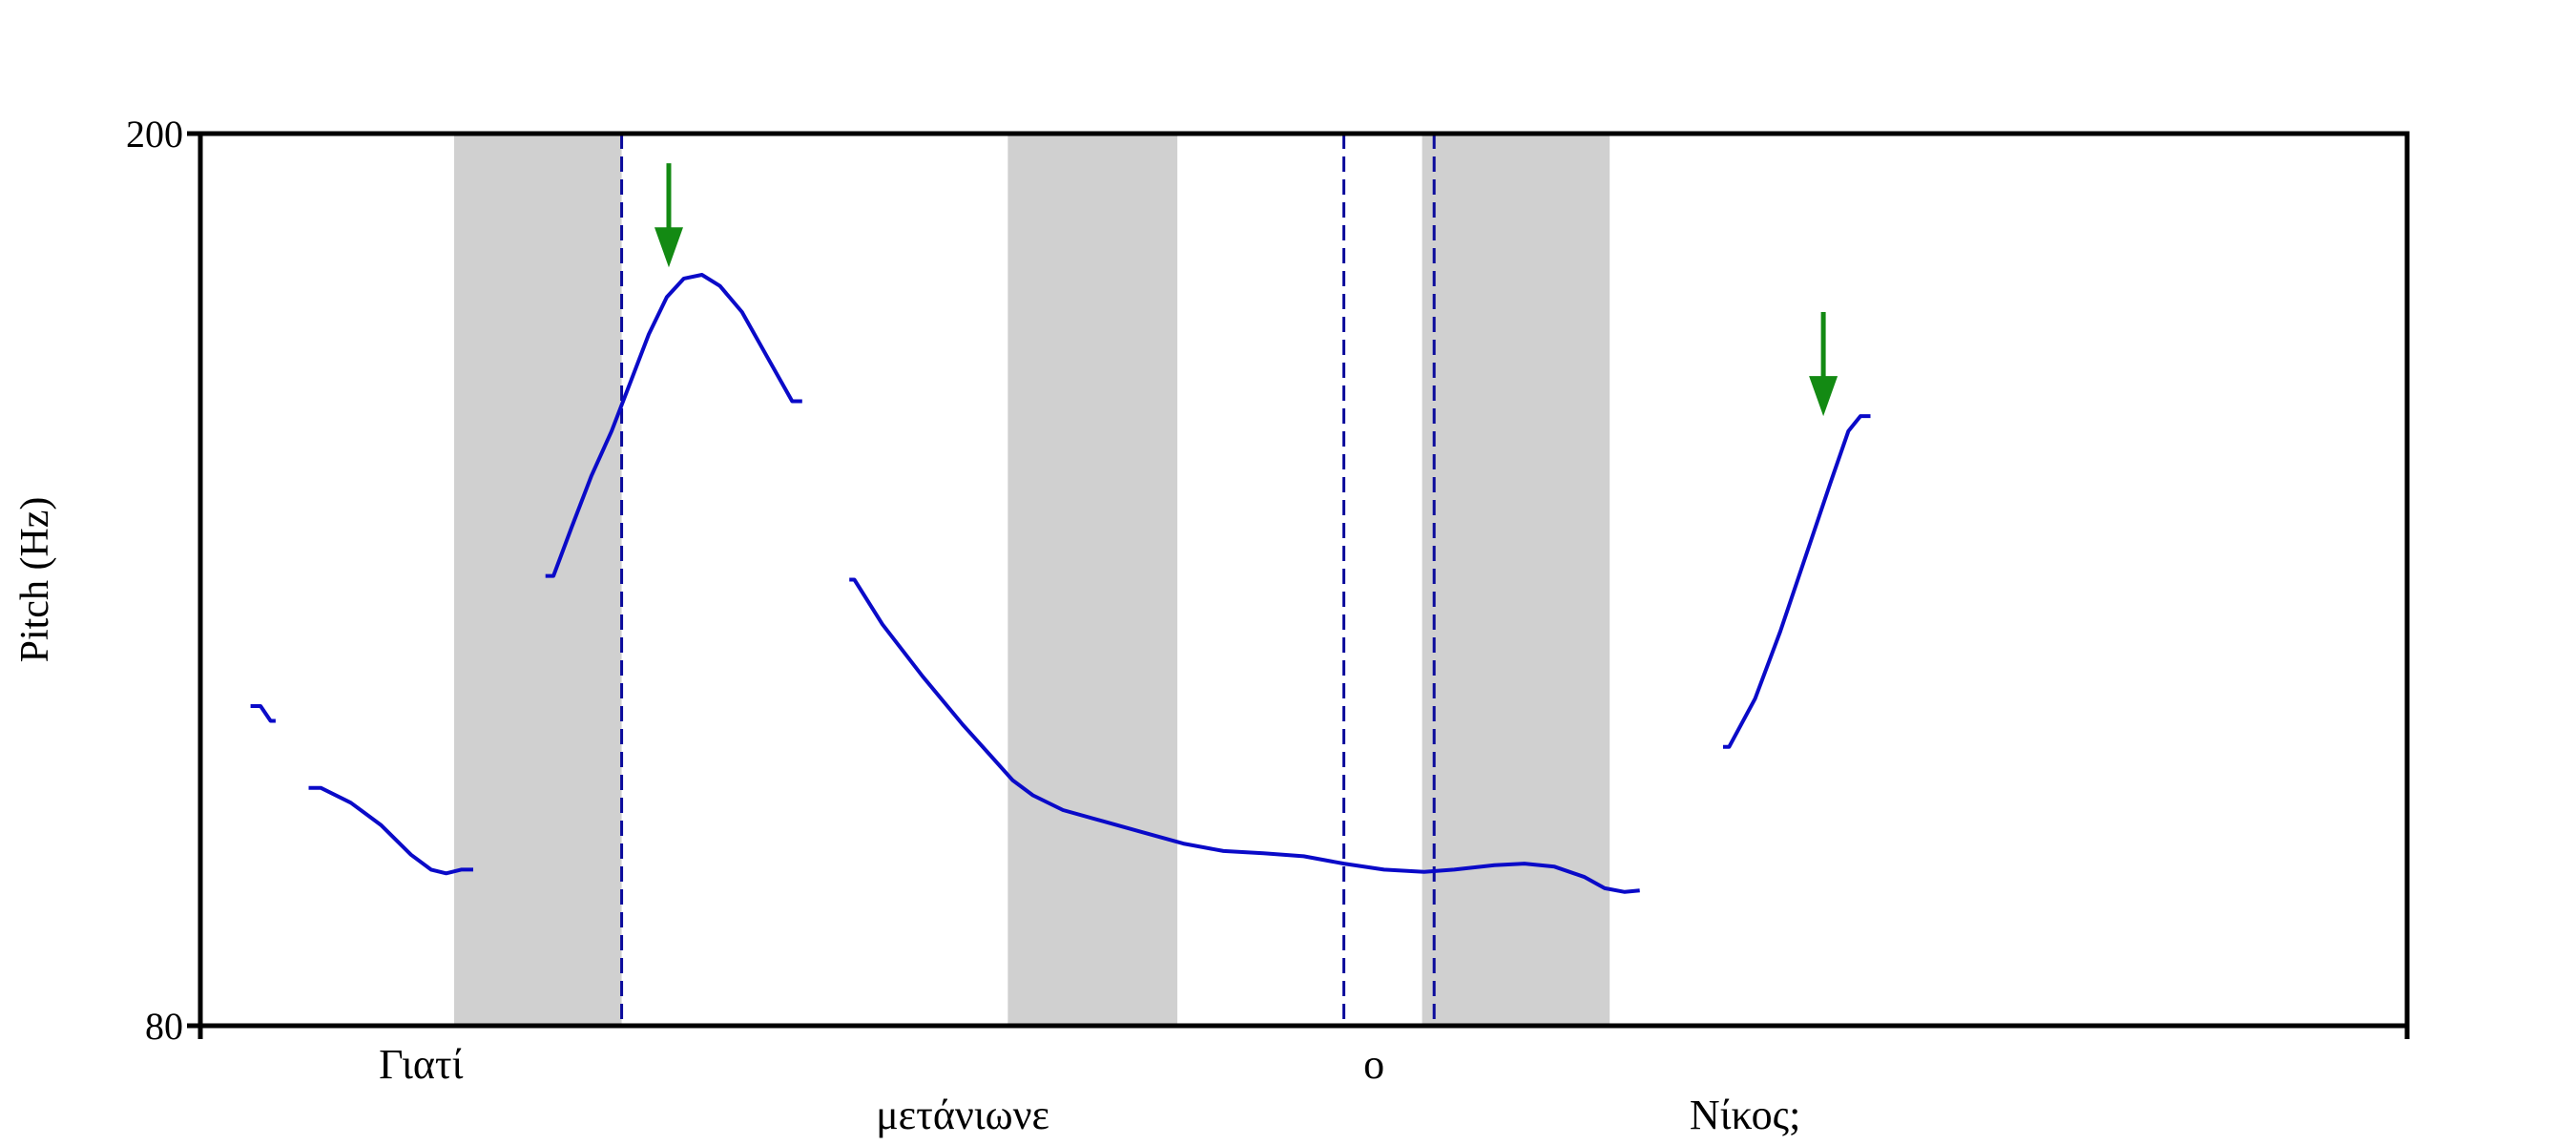 The width and height of the screenshot is (2576, 1145). Describe the element at coordinates (1373, 1064) in the screenshot. I see `word-label-3: ο` at that location.